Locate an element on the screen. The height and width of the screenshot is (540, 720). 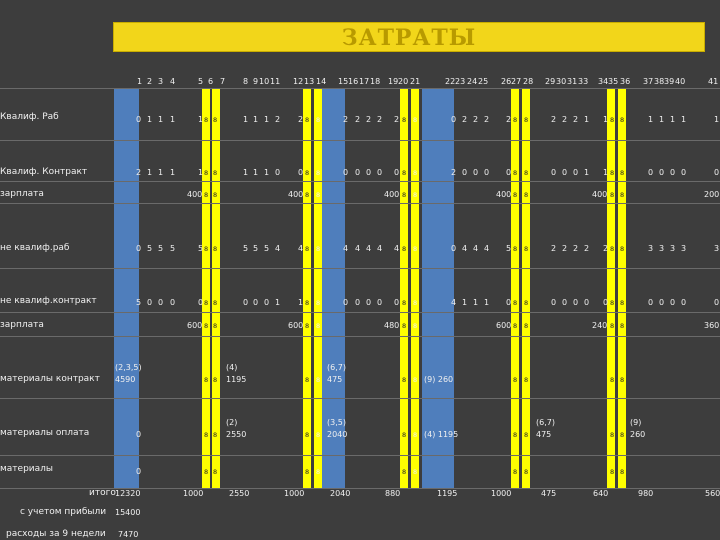
week-number: 19 is located at coordinates (393, 81).